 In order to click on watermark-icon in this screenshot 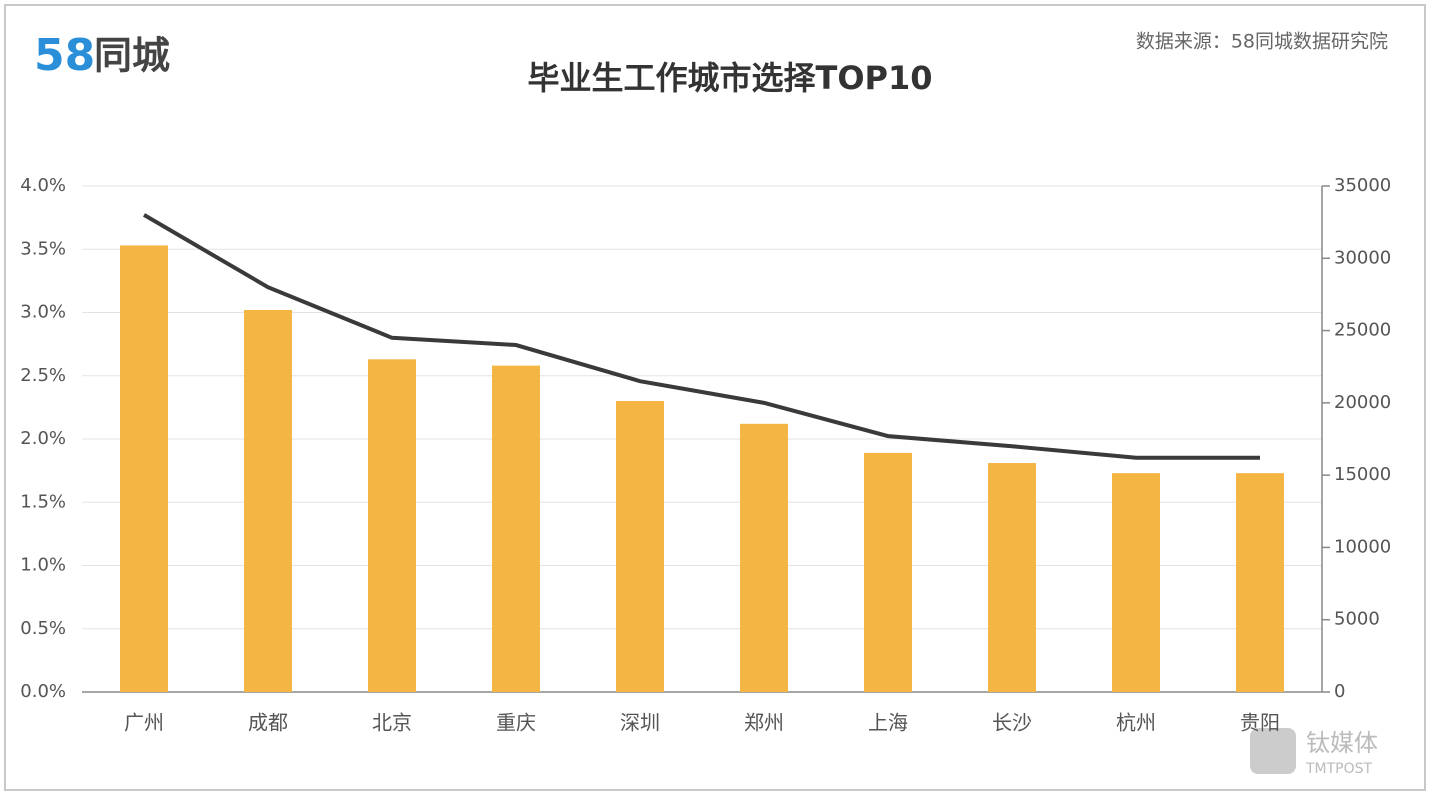, I will do `click(1273, 751)`.